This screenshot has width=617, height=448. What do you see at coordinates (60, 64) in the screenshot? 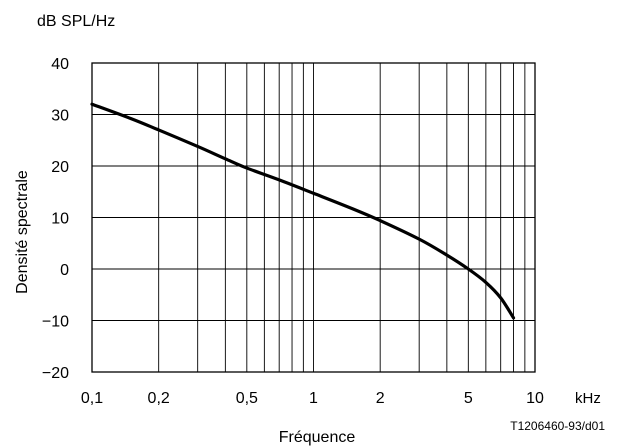
I see `y-tick-label: 40` at bounding box center [60, 64].